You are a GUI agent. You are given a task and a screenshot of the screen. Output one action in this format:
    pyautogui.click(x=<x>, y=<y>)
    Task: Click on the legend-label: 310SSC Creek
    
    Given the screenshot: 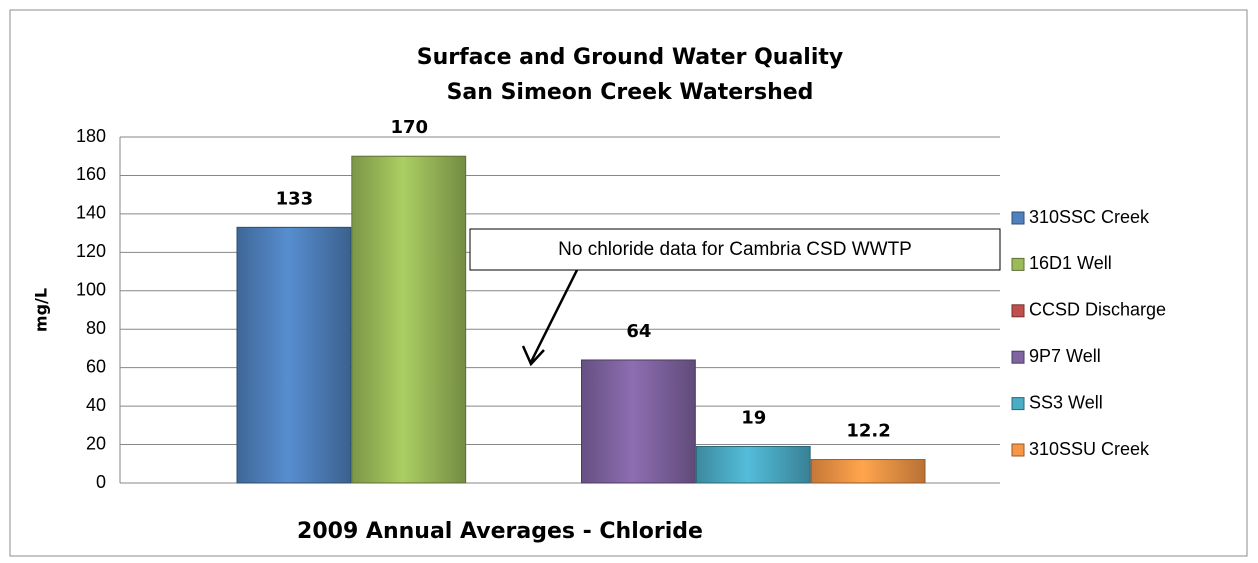 What is the action you would take?
    pyautogui.click(x=1089, y=217)
    